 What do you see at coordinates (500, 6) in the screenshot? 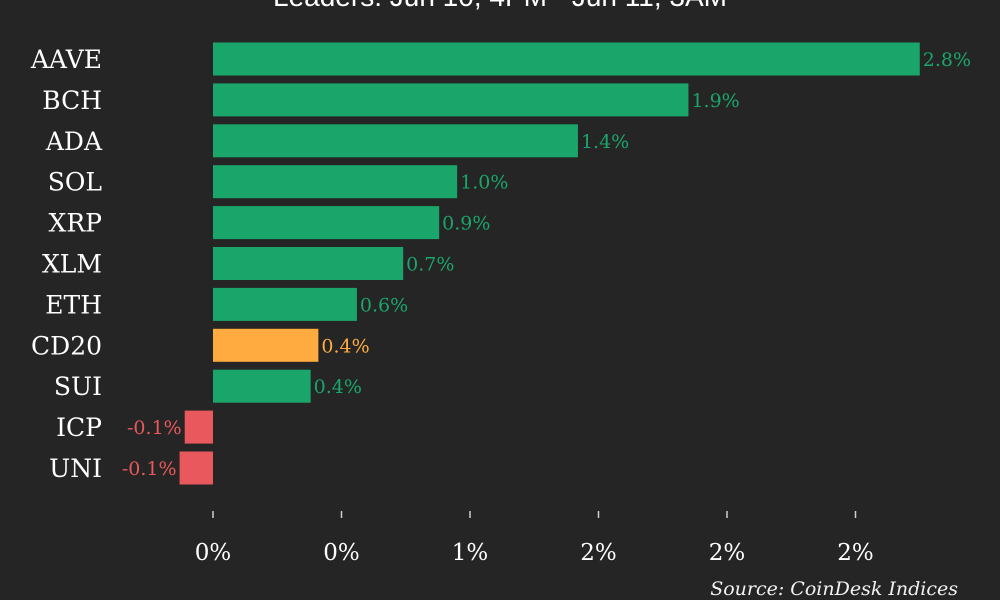
I see `chart-title: Leaders: Jun 10, 4PM - Jun 11, 3AM` at bounding box center [500, 6].